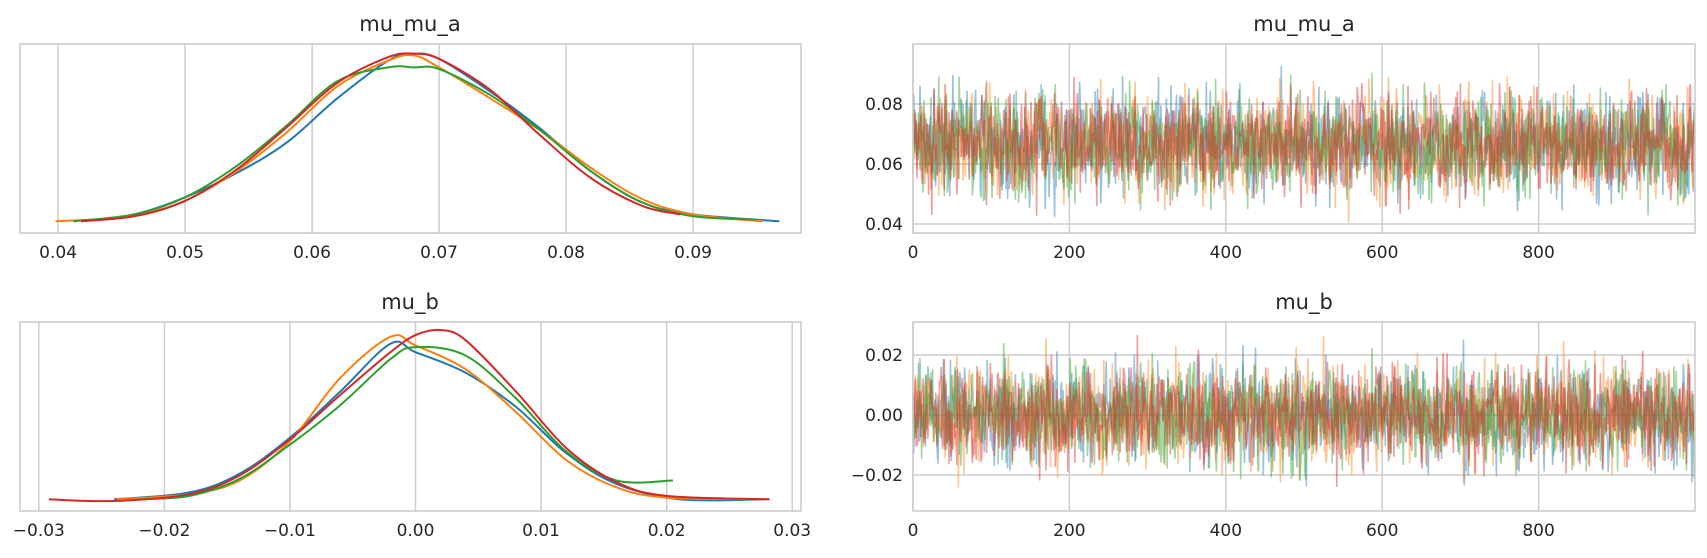 This screenshot has height=558, width=1707. Describe the element at coordinates (667, 531) in the screenshot. I see `x-tick-label: 0.02` at that location.